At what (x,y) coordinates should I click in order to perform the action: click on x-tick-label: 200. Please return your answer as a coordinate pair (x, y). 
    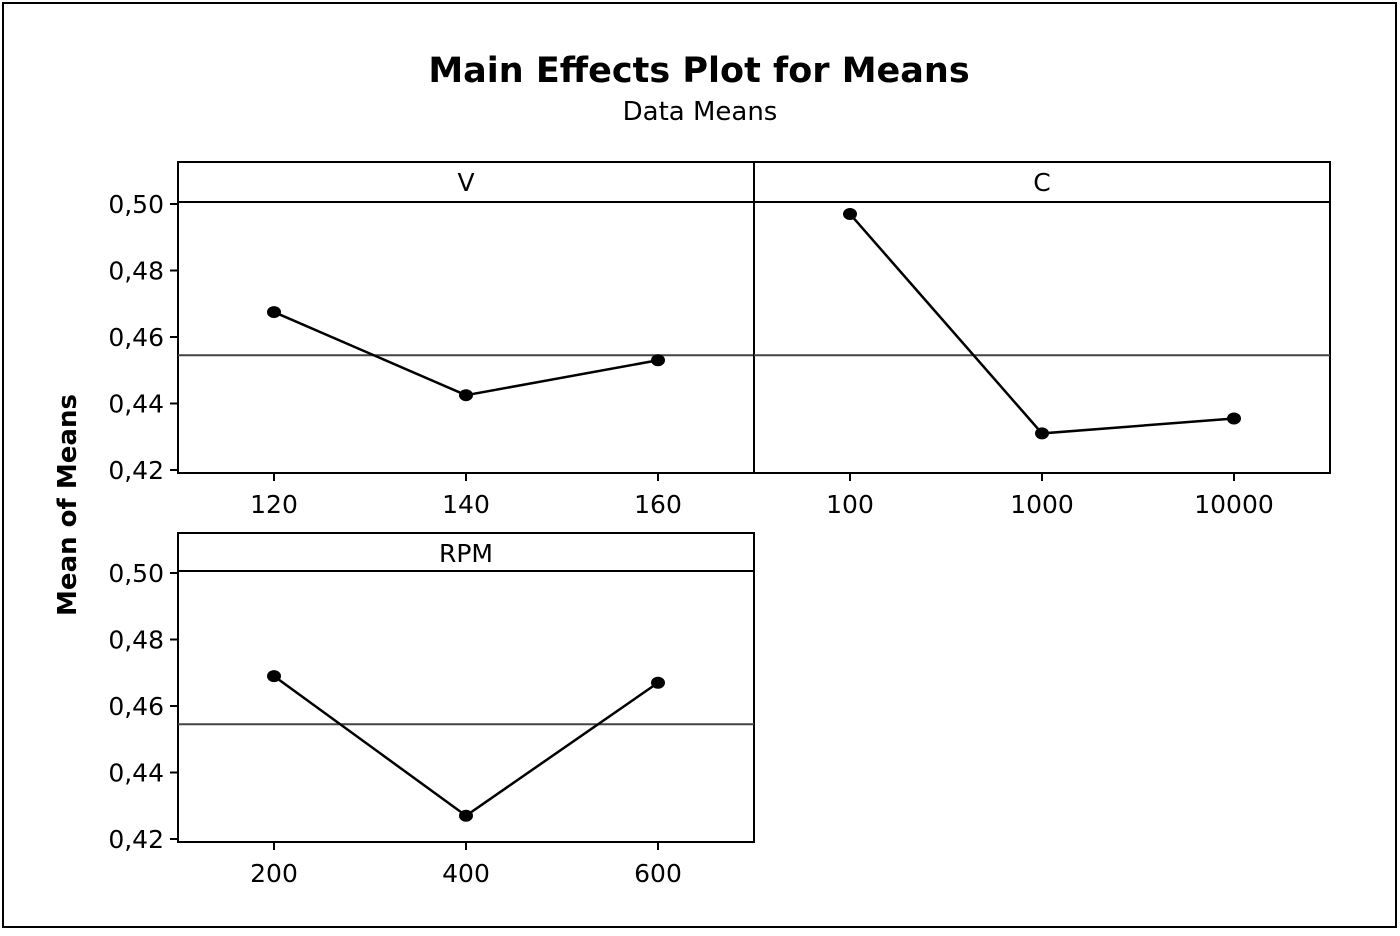
    Looking at the image, I should click on (274, 873).